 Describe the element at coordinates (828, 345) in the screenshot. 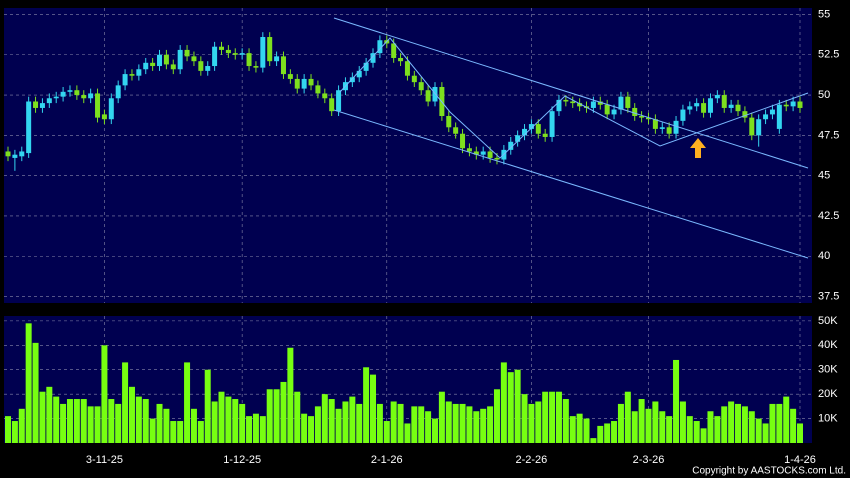

I see `y2-tick-label: 40K` at that location.